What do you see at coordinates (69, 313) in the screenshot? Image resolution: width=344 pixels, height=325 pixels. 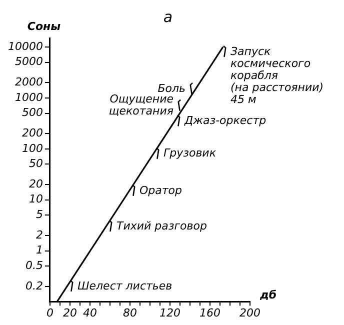 I see `x-tick-label: 20` at bounding box center [69, 313].